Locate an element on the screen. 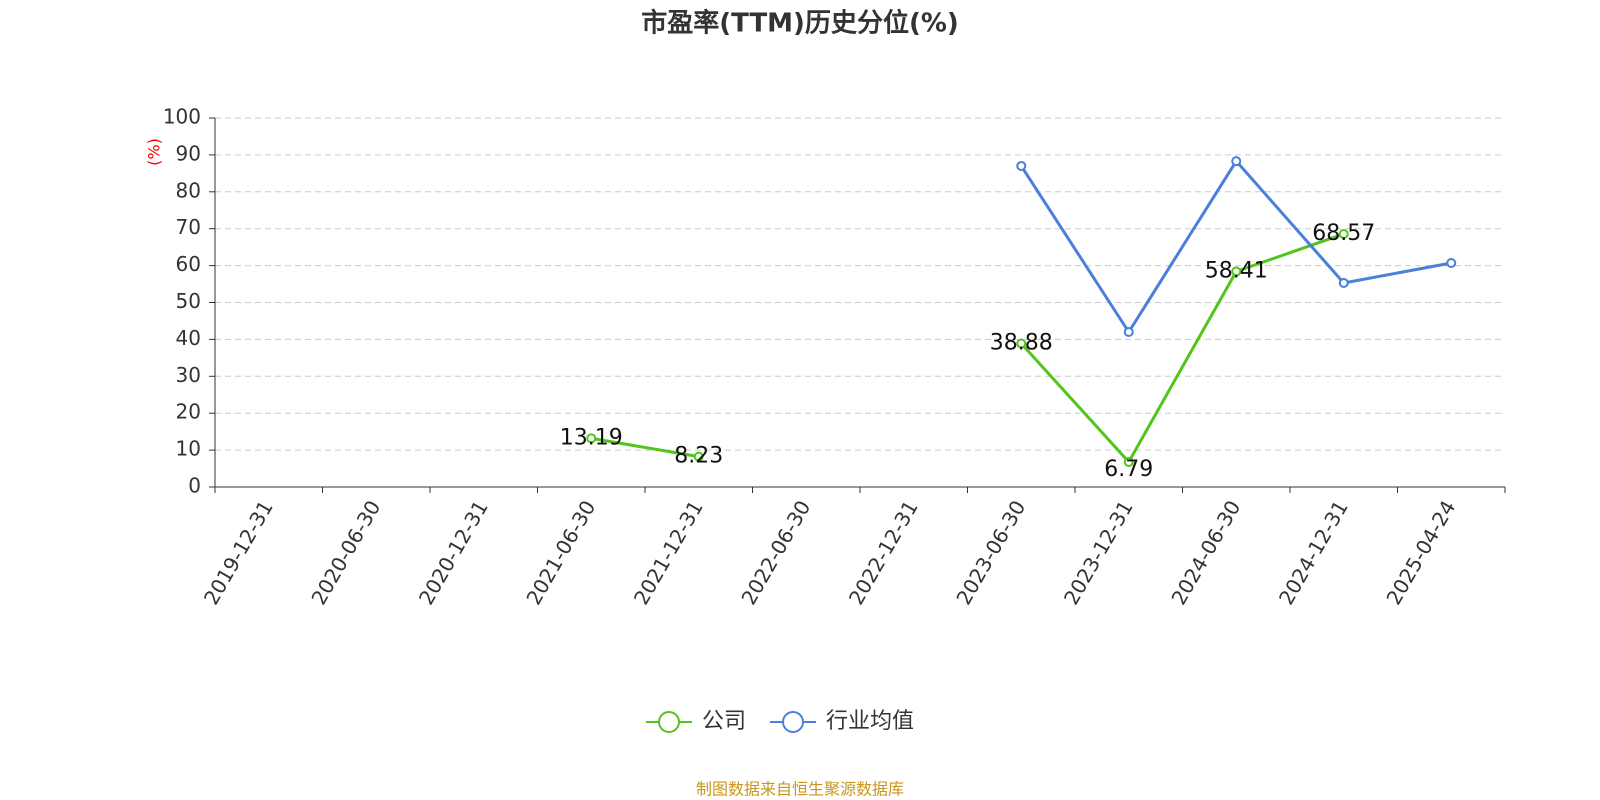 The height and width of the screenshot is (800, 1600). legend-label: 公司 is located at coordinates (724, 721).